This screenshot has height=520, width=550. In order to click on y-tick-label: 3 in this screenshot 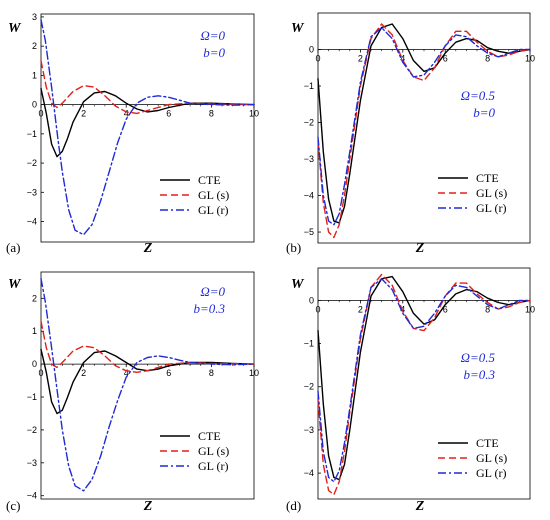, I will do `click(34, 17)`.